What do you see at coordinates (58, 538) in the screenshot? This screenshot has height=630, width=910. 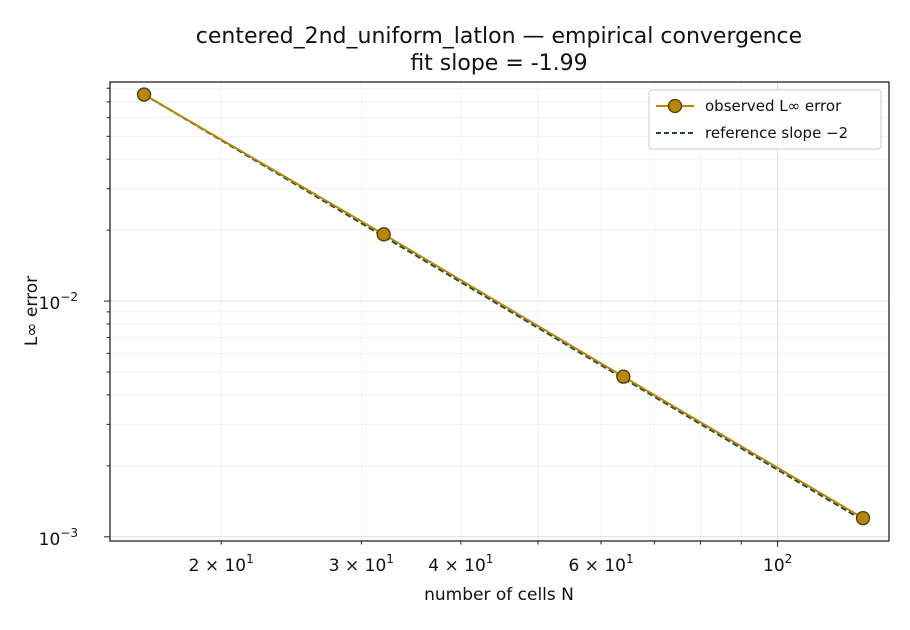 I see `y-tick-label: 10⁻³` at bounding box center [58, 538].